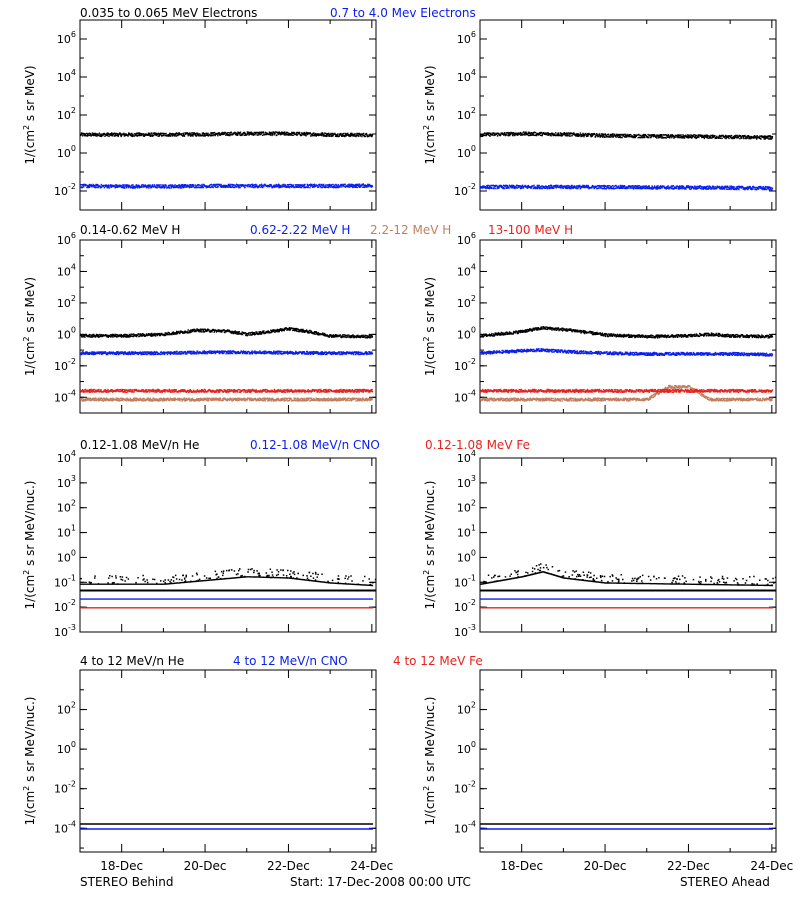 This screenshot has height=900, width=800. What do you see at coordinates (477, 445) in the screenshot?
I see `row-3-label-3: 0.12-1.08 MeV Fe` at bounding box center [477, 445].